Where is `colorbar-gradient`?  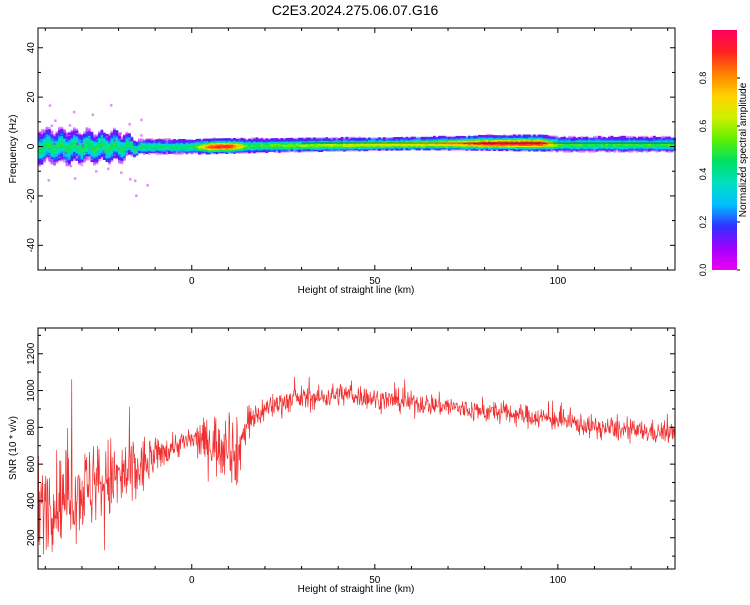 colorbar-gradient is located at coordinates (724, 150).